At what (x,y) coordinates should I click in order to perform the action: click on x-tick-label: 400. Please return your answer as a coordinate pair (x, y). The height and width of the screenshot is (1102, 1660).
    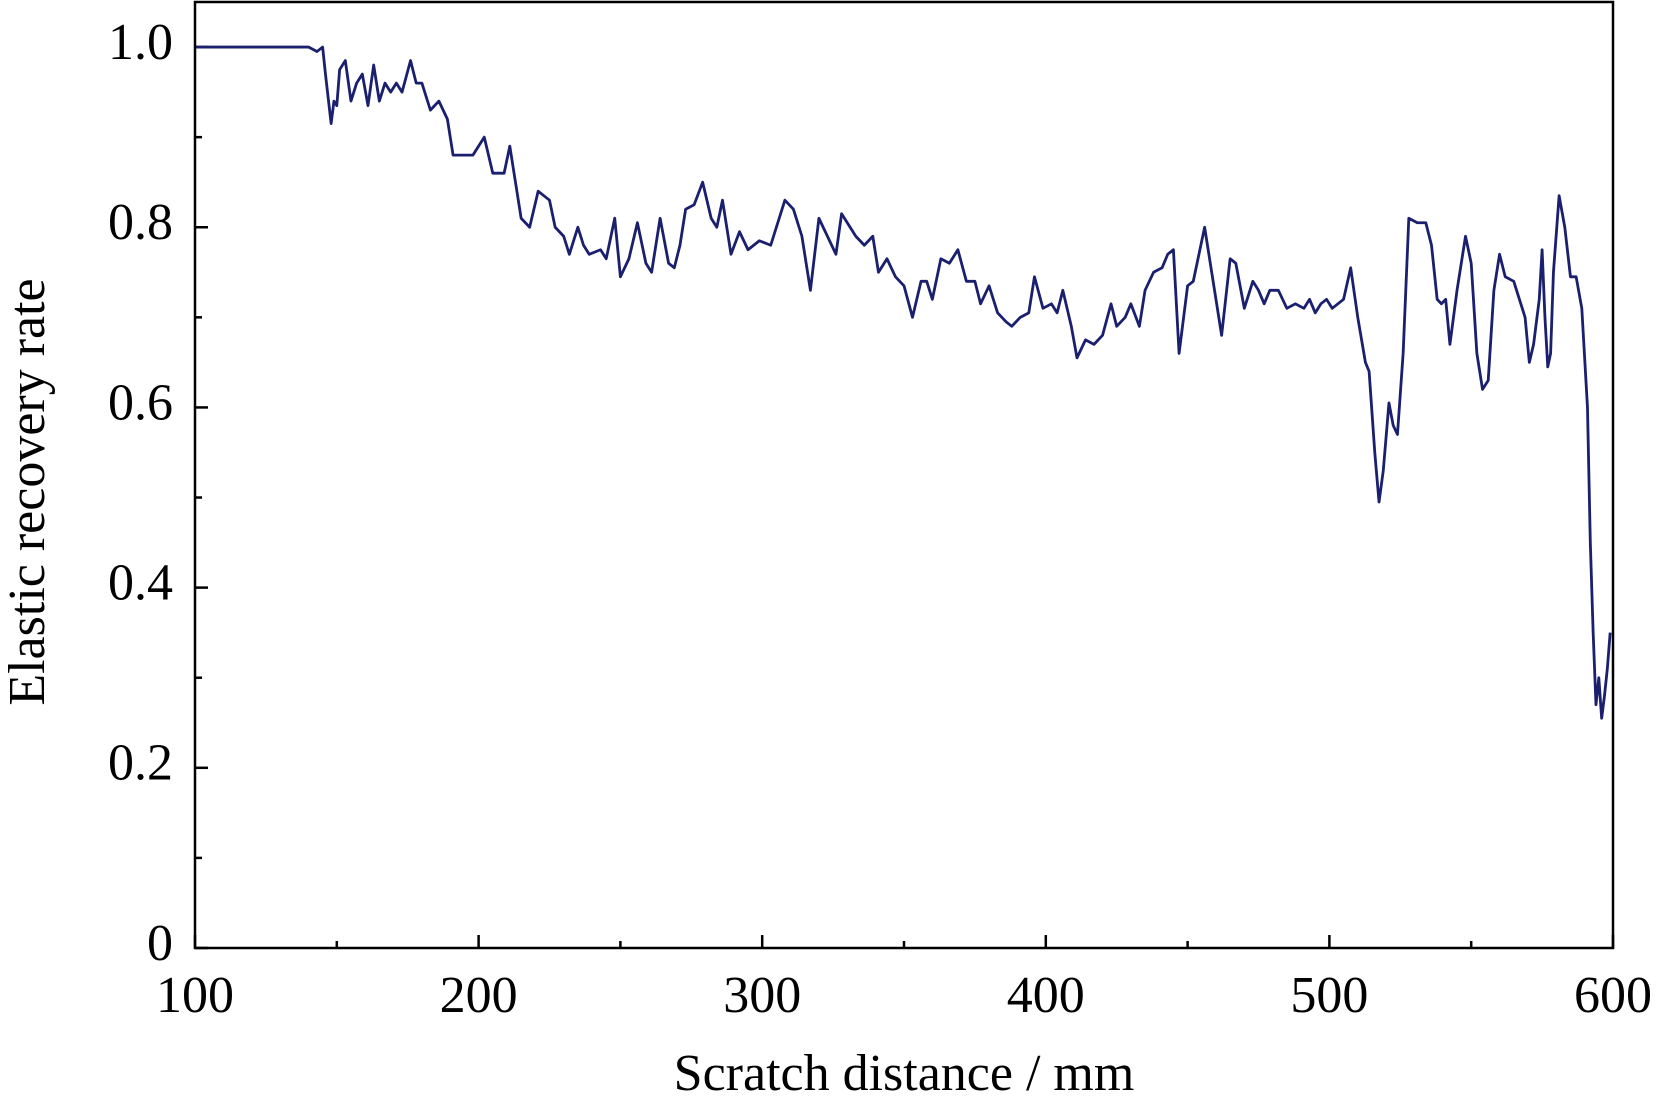
    Looking at the image, I should click on (1046, 995).